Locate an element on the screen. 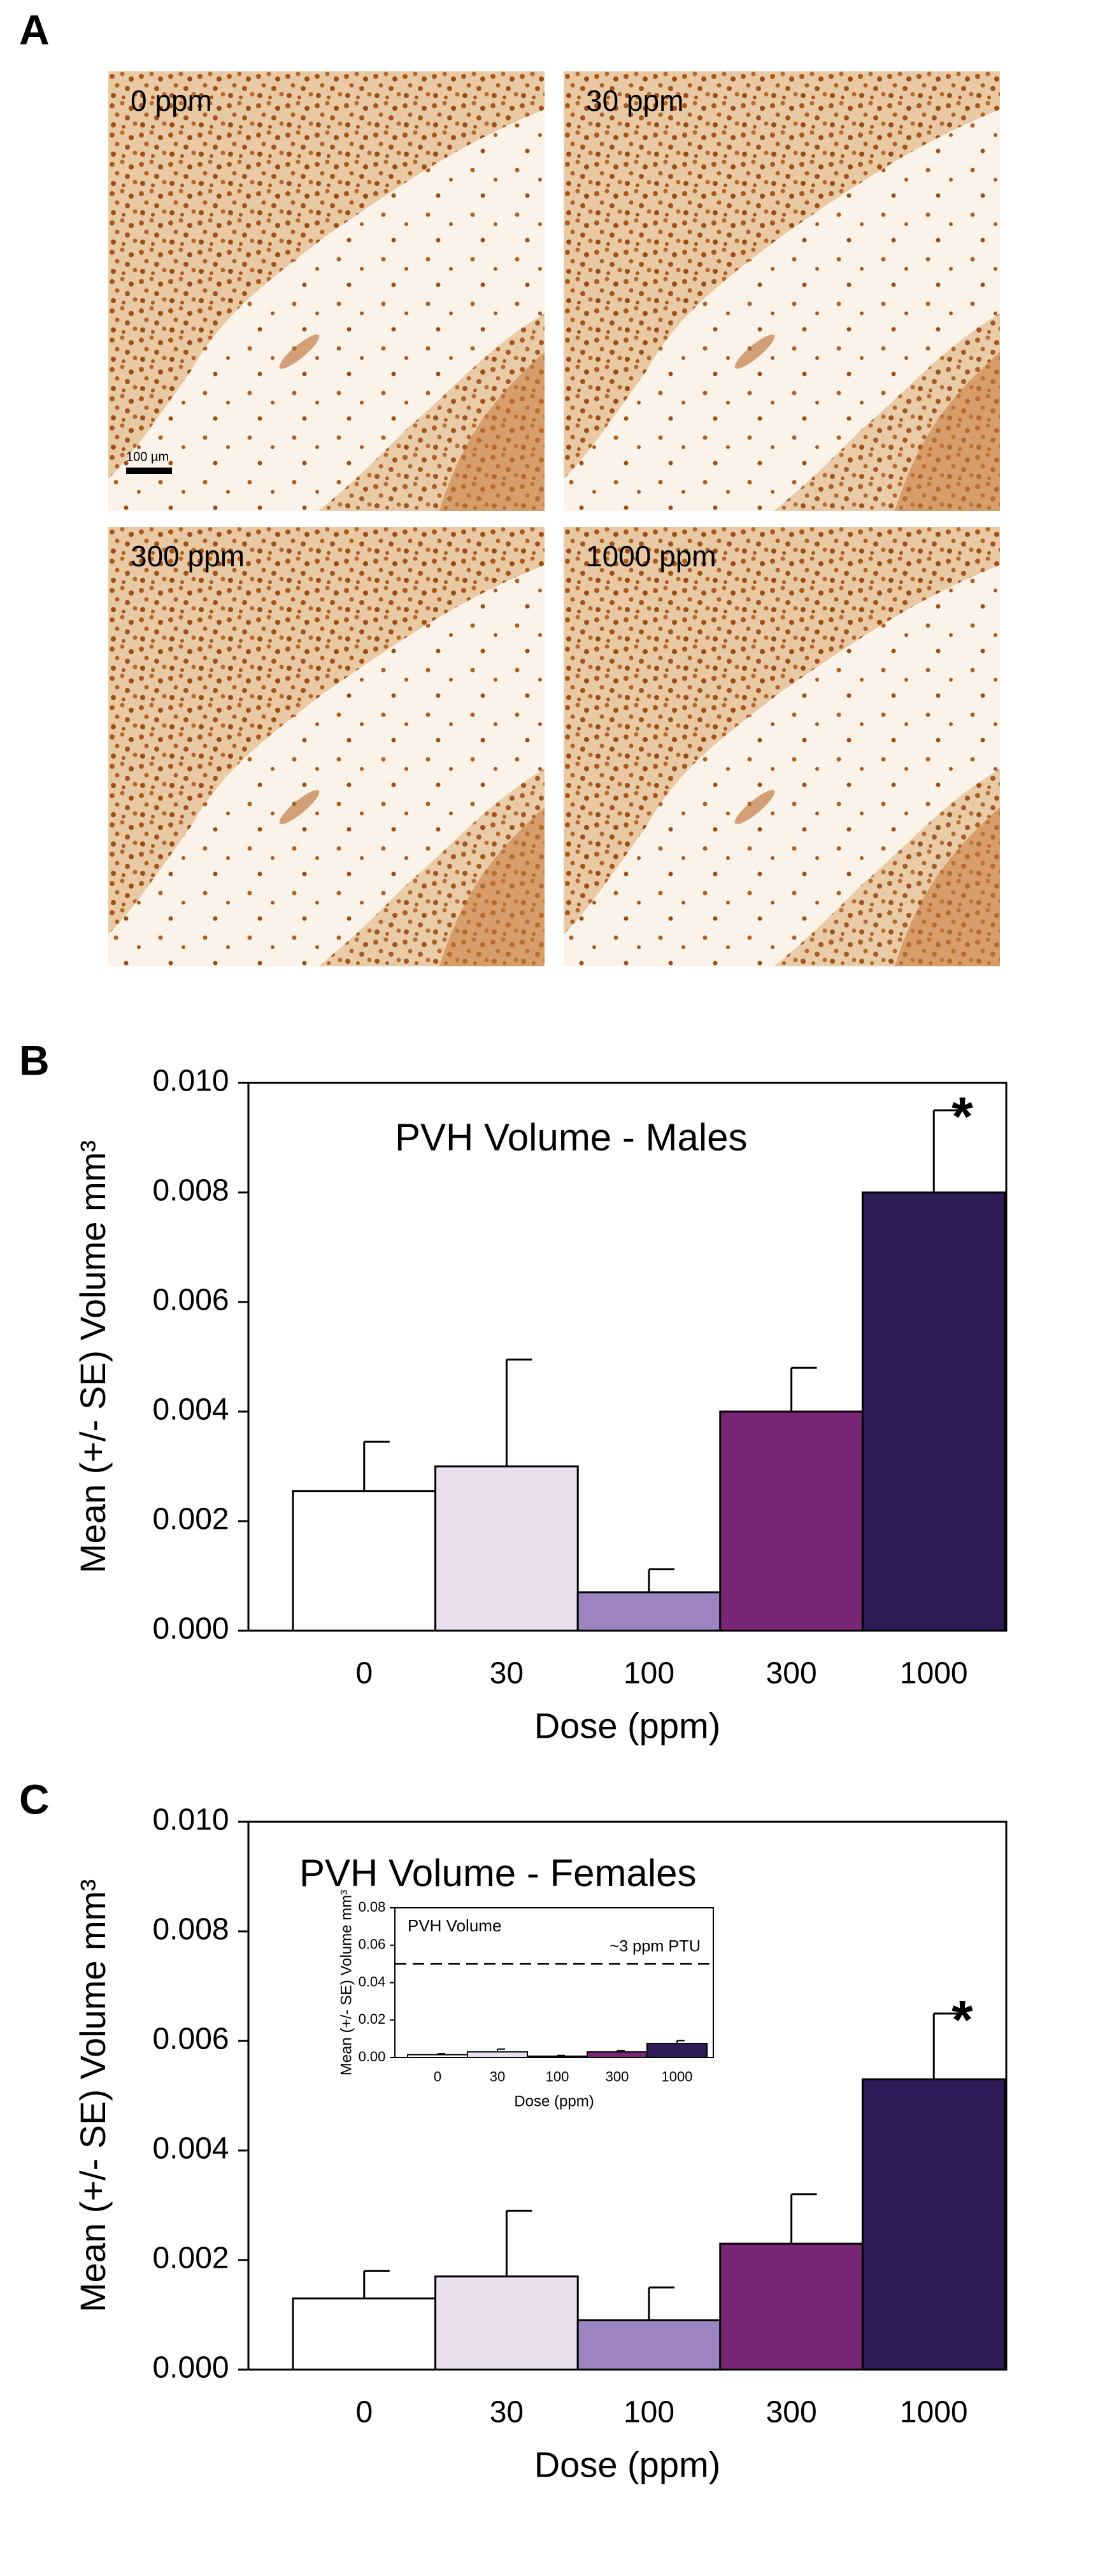 The width and height of the screenshot is (1098, 2576). image-label: 0 ppm is located at coordinates (171, 100).